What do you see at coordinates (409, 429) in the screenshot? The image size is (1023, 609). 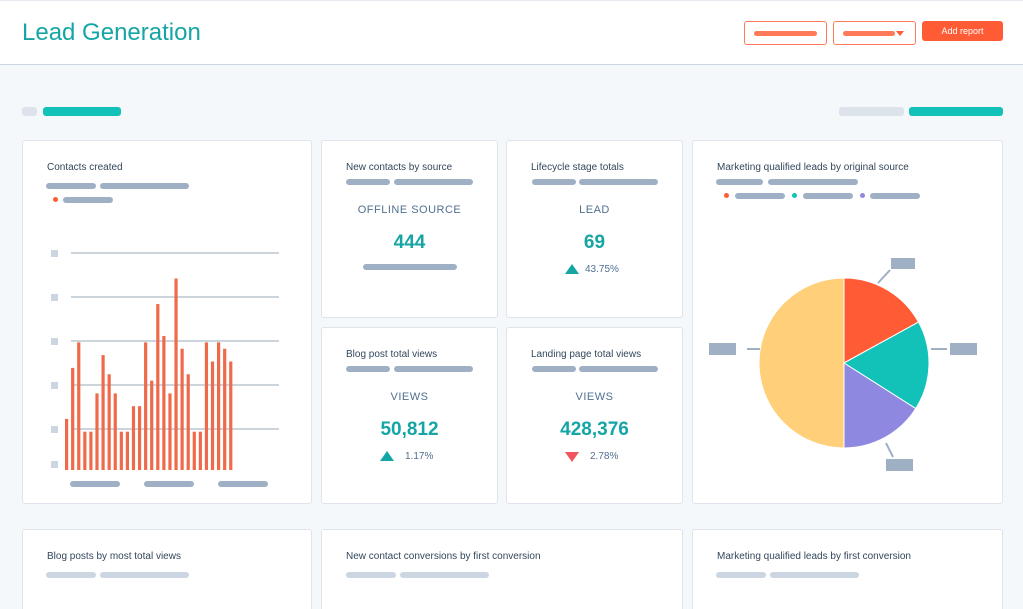 I see `metric-value: 50,812` at bounding box center [409, 429].